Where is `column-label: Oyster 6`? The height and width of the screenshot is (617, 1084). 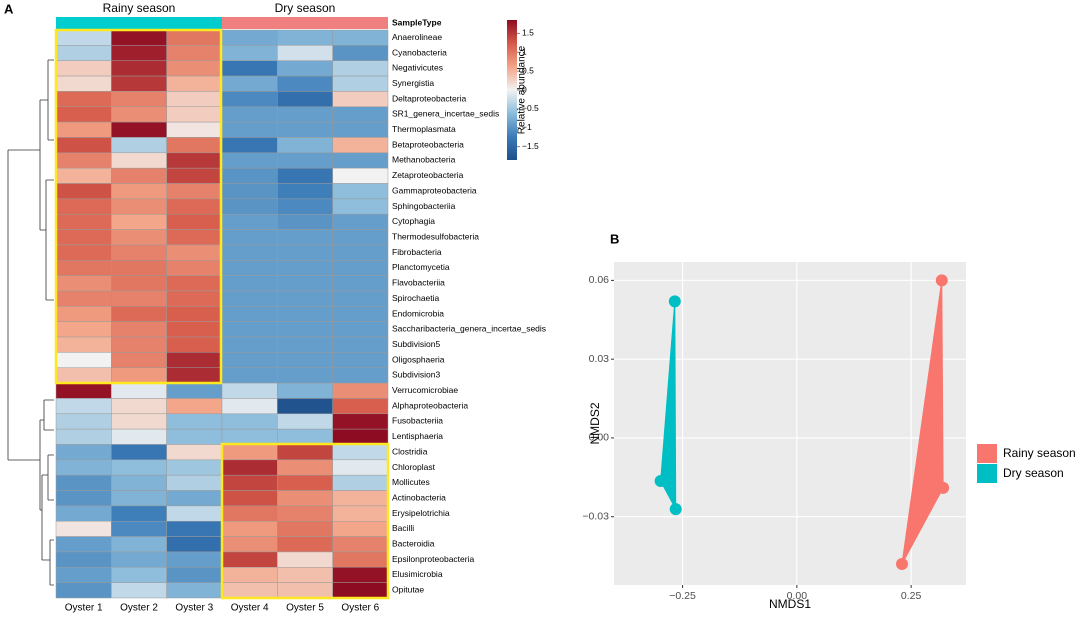 column-label: Oyster 6 is located at coordinates (360, 608).